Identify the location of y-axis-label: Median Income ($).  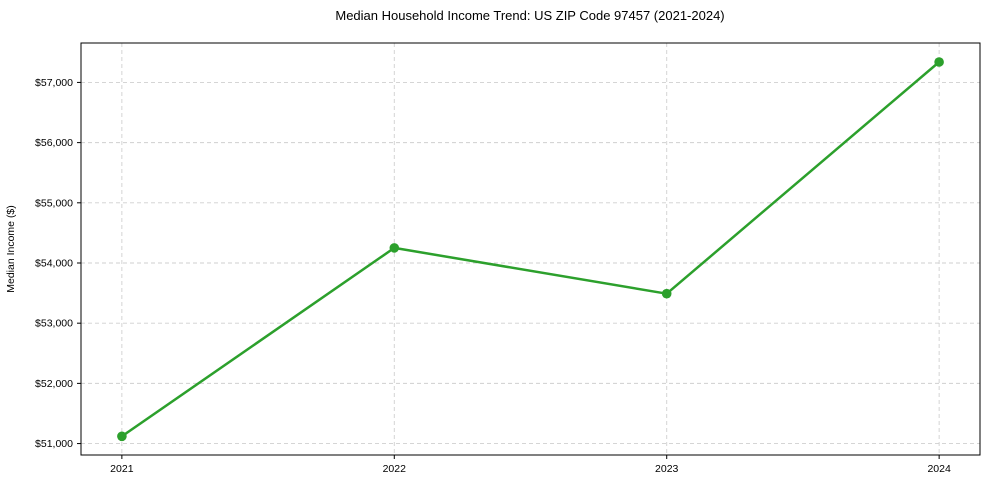
(11, 249).